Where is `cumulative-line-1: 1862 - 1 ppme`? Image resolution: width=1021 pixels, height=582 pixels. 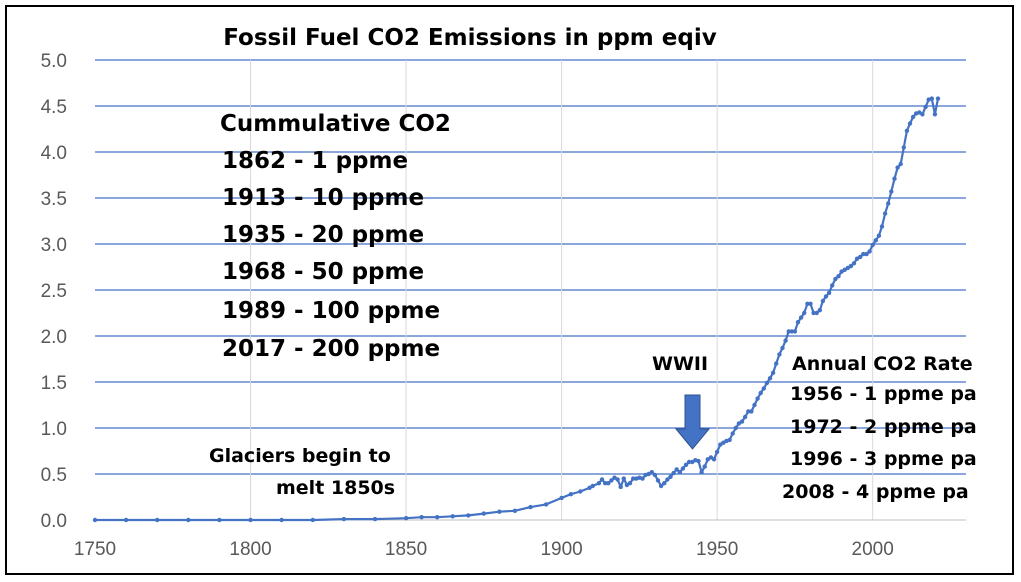
cumulative-line-1: 1862 - 1 ppme is located at coordinates (315, 161).